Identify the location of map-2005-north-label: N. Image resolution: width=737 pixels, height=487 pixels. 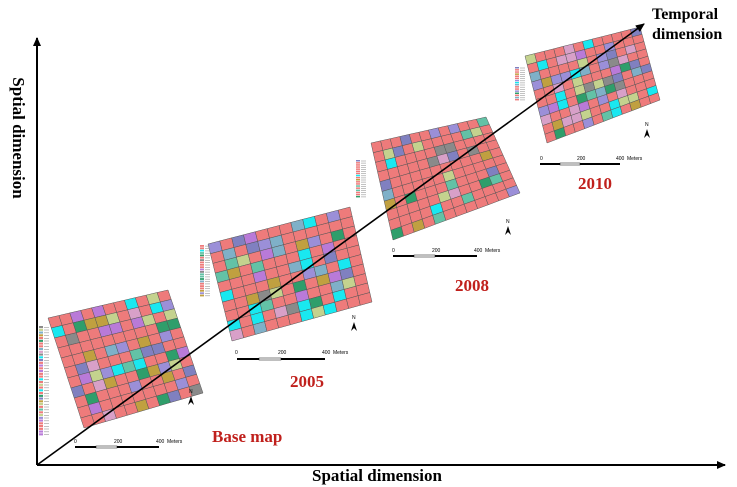
(354, 318).